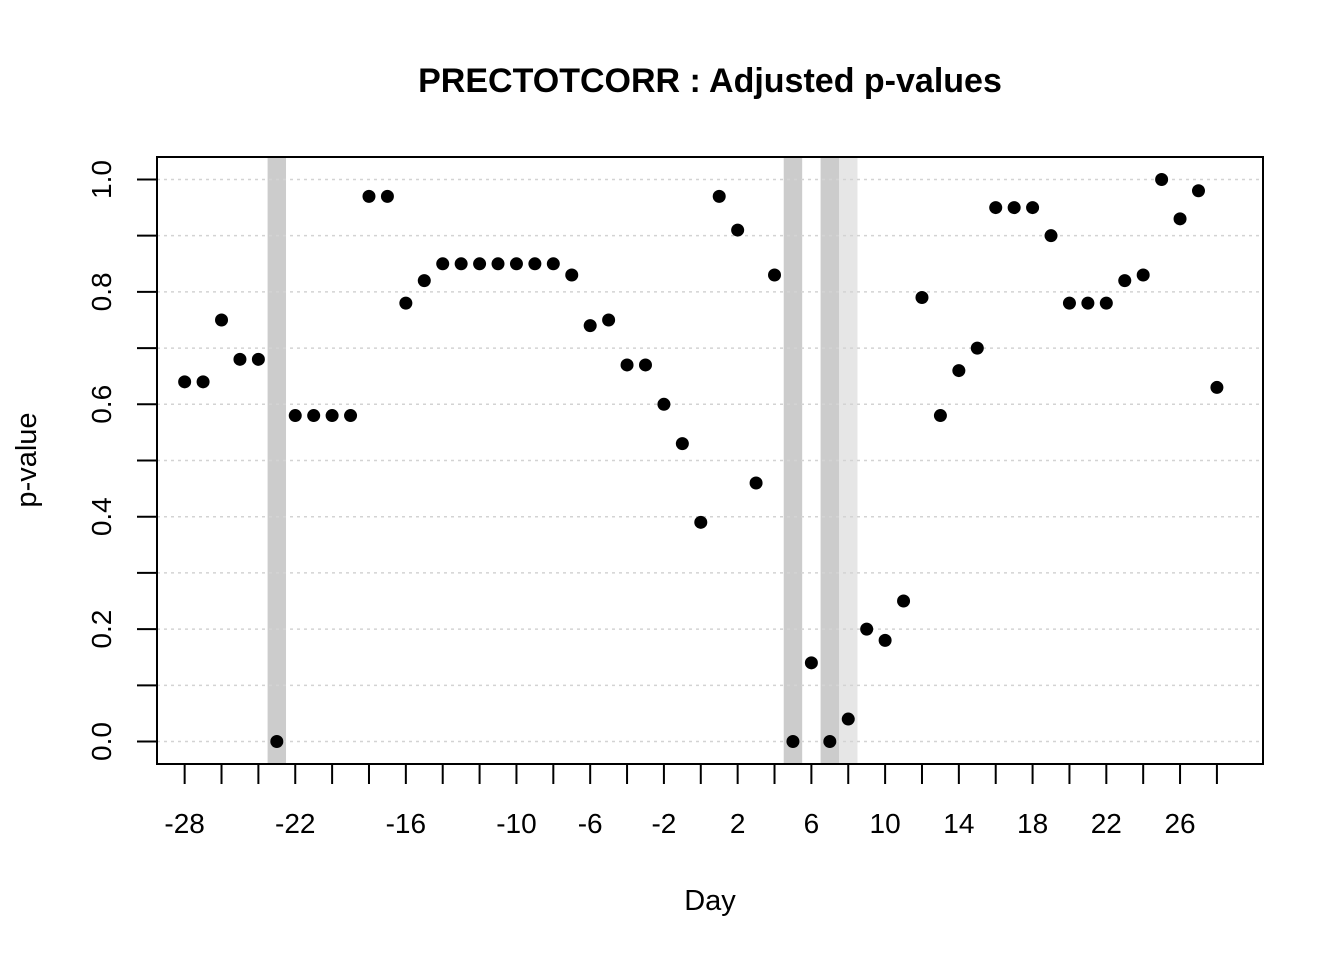  What do you see at coordinates (1179, 823) in the screenshot?
I see `x-tick-label: 26` at bounding box center [1179, 823].